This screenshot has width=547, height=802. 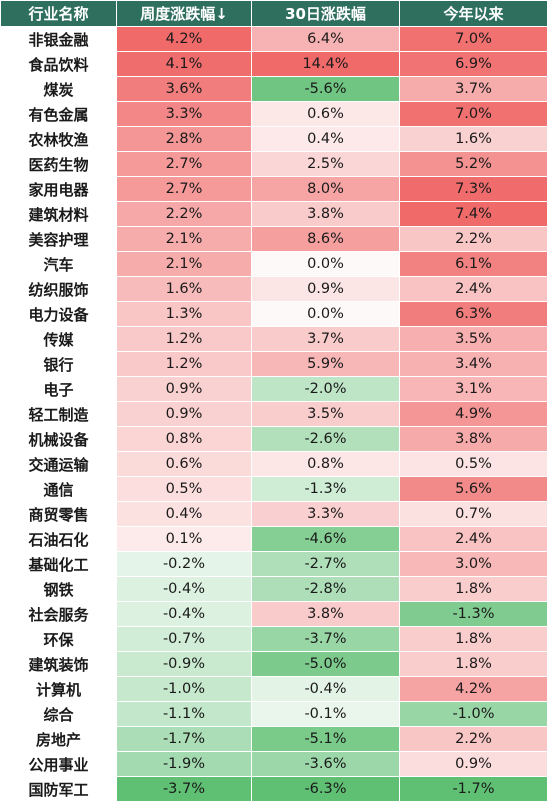 I want to click on thirty-day-change-cell: -0.4%, so click(x=326, y=689).